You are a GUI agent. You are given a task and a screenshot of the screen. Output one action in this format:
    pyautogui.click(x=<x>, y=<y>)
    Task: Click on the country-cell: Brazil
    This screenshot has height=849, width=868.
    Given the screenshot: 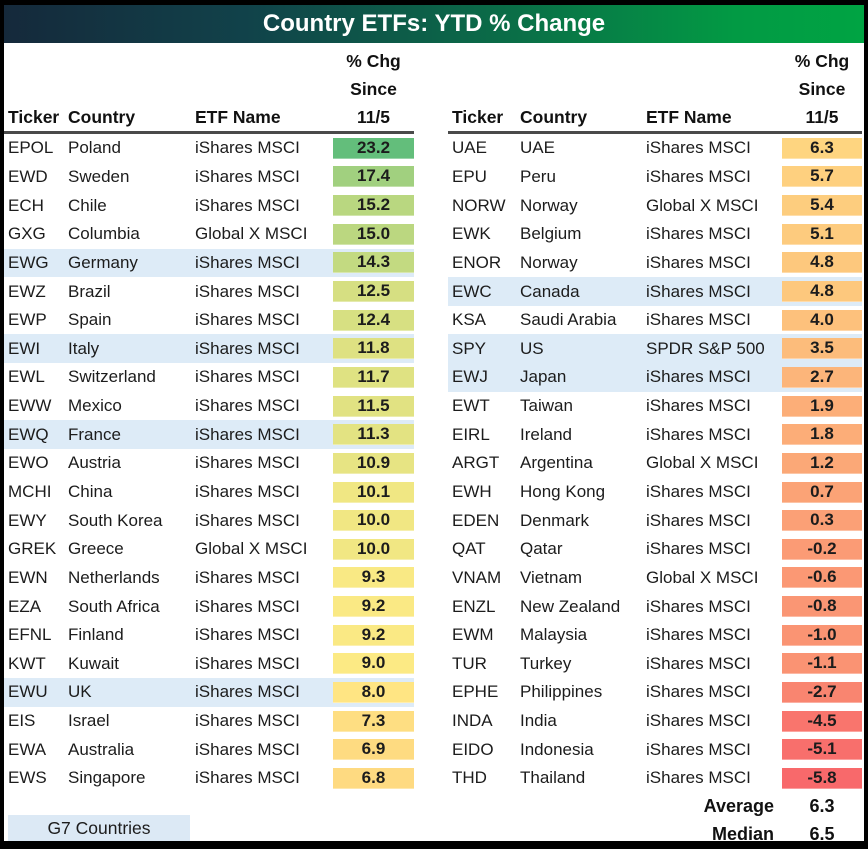 What is the action you would take?
    pyautogui.click(x=89, y=291)
    